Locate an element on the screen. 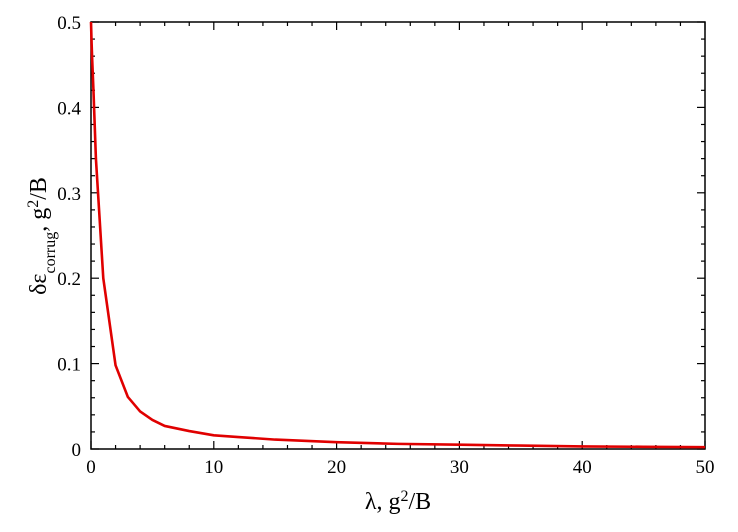 The image size is (738, 532). y-tick-label: 0.3 is located at coordinates (69, 194).